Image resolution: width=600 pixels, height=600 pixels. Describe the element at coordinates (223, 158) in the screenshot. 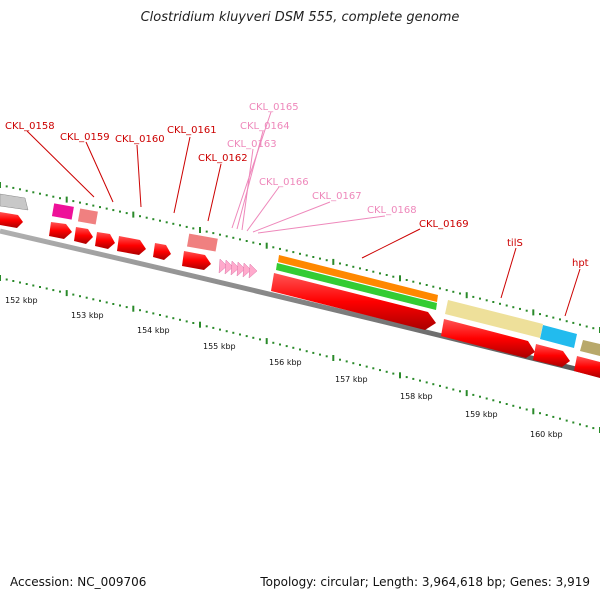

I see `gene-label-ckl-0162: CKL_0162` at that location.